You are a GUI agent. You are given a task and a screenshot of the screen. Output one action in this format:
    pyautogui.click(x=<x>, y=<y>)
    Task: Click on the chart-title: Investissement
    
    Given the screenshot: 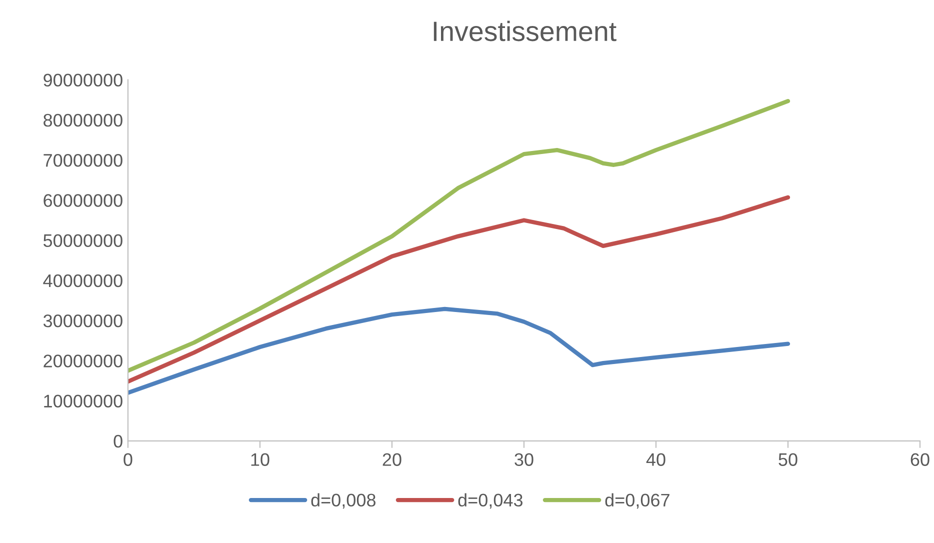 What is the action you would take?
    pyautogui.click(x=525, y=31)
    